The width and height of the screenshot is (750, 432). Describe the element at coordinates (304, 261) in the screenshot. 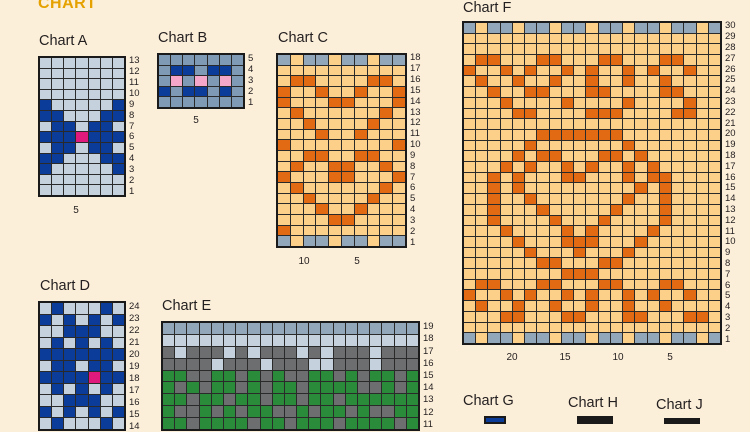

I see `chart-c-col-label-10: 10` at that location.